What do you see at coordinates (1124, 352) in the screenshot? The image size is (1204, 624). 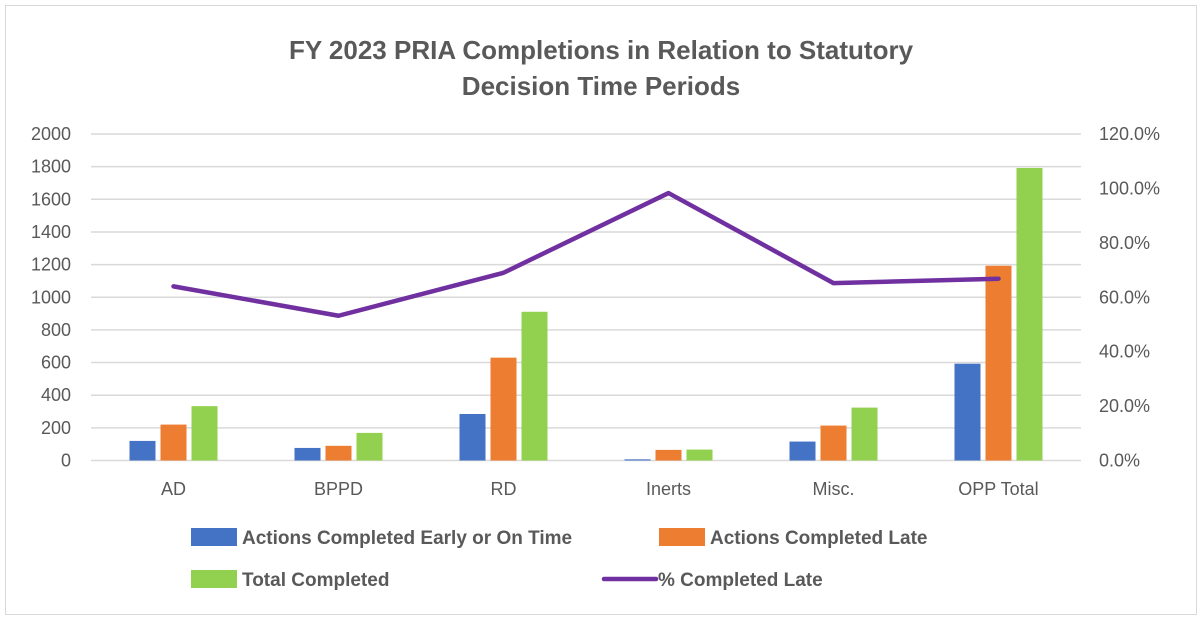 I see `y-right-tick-label: 40.0%` at bounding box center [1124, 352].